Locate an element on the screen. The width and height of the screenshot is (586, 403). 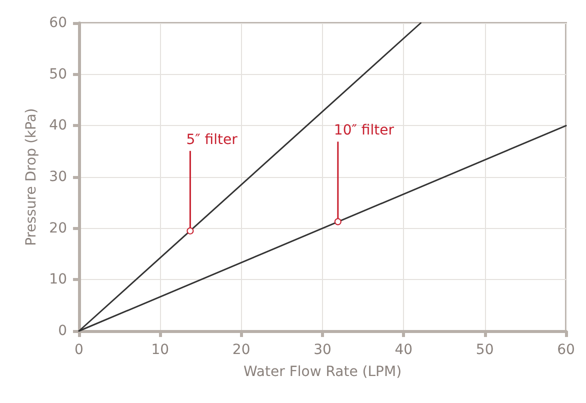
x-tick-label: 0 is located at coordinates (79, 350).